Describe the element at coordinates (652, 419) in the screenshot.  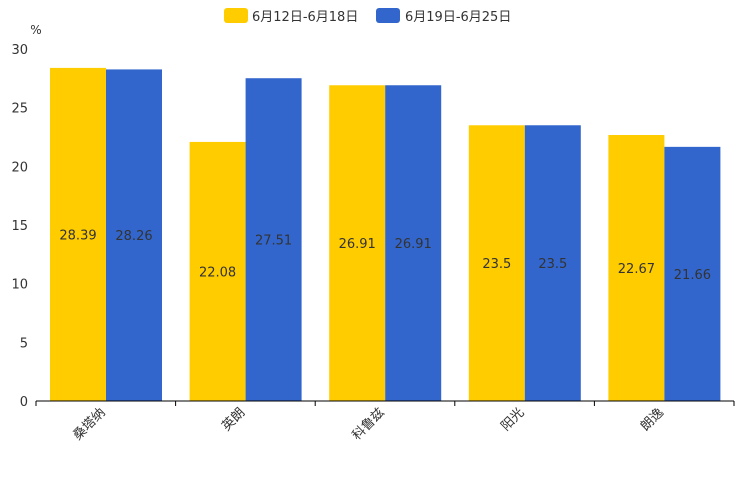
I see `x-category-label: 朗逸` at that location.